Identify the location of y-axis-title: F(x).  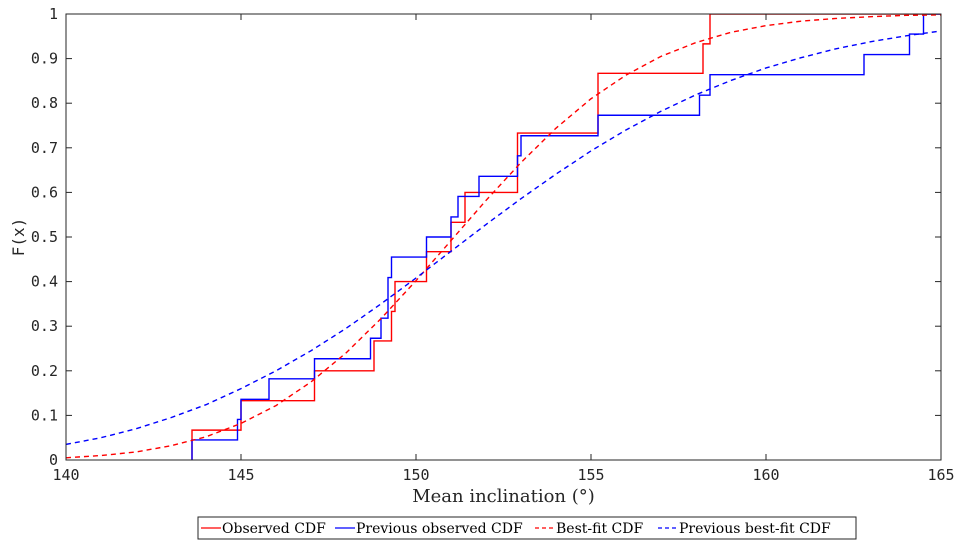
(18, 237).